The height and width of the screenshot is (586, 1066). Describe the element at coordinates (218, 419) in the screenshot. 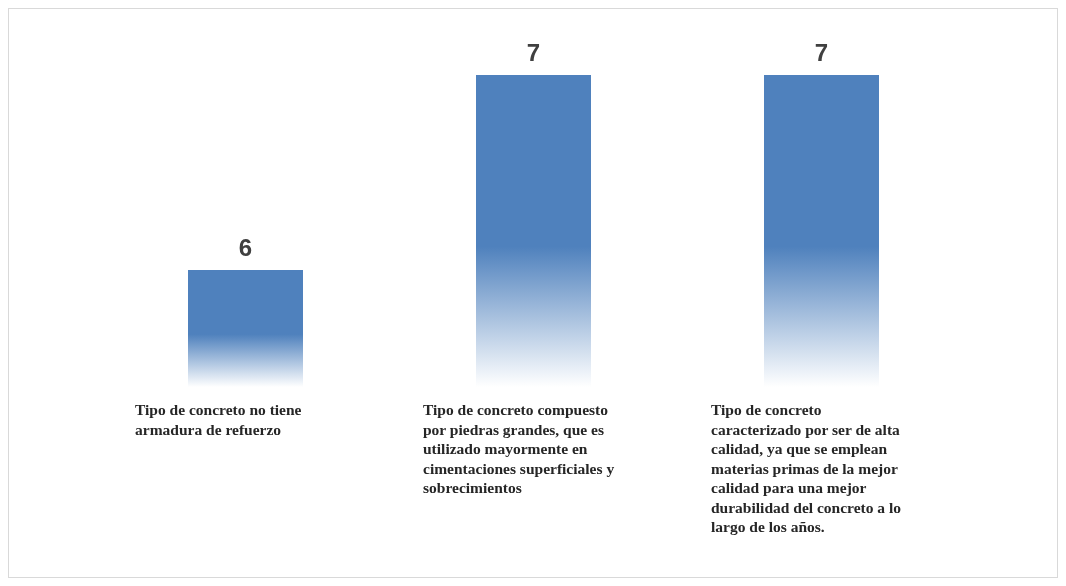

I see `x-tick-label: Tipo de concreto no tiene armadura de refuerzo` at that location.